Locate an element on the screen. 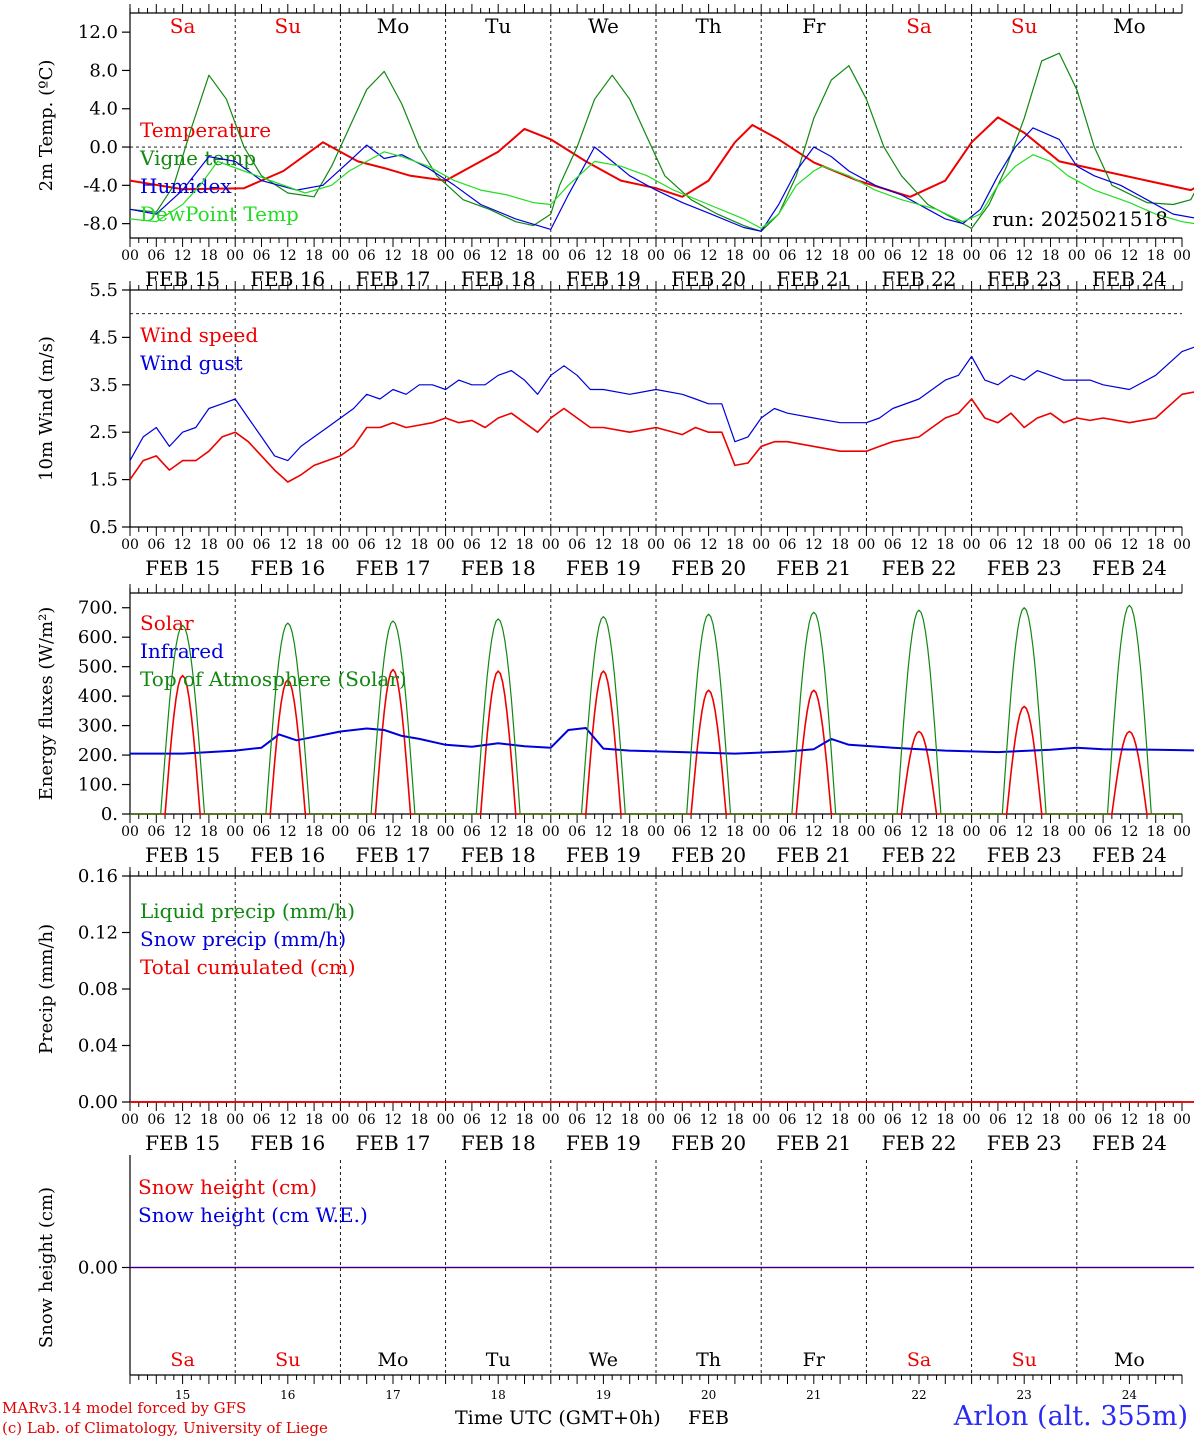  weekday-label: We is located at coordinates (603, 26).